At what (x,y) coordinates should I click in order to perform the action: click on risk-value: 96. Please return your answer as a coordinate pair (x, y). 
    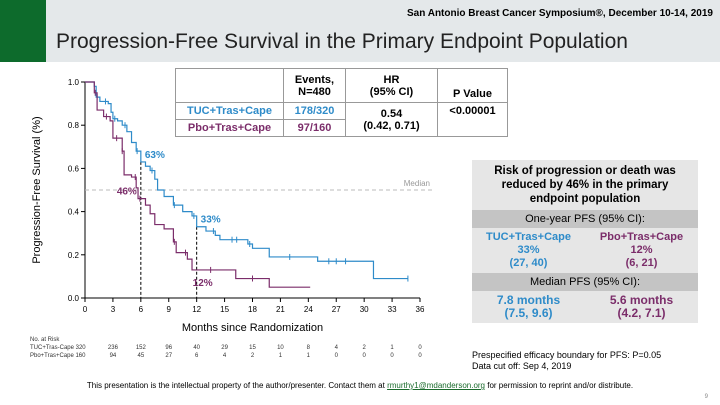
    Looking at the image, I should click on (169, 348).